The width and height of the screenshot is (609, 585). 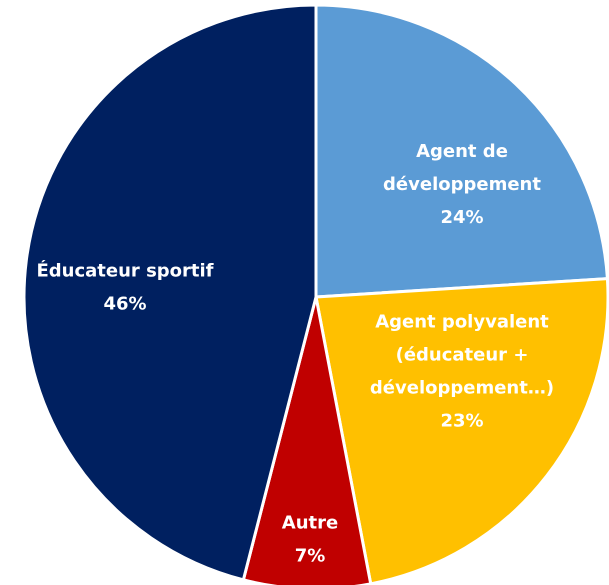 I want to click on value-label: 46%, so click(x=124, y=304).